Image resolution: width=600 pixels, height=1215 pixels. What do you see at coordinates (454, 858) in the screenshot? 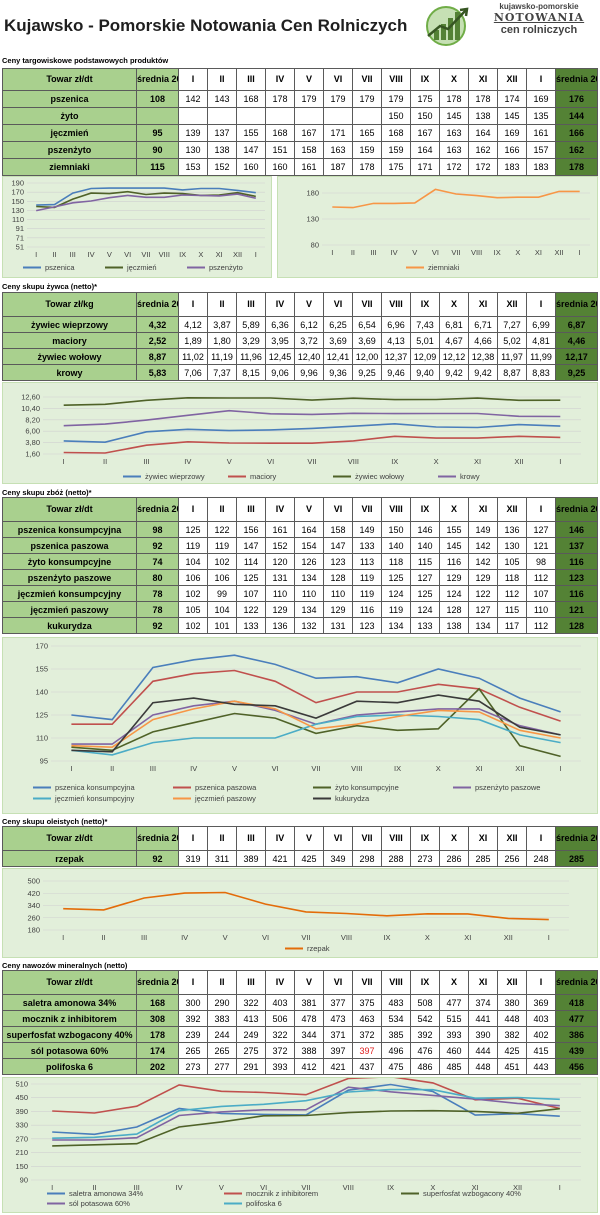
I see `price-cell: 286` at bounding box center [454, 858].